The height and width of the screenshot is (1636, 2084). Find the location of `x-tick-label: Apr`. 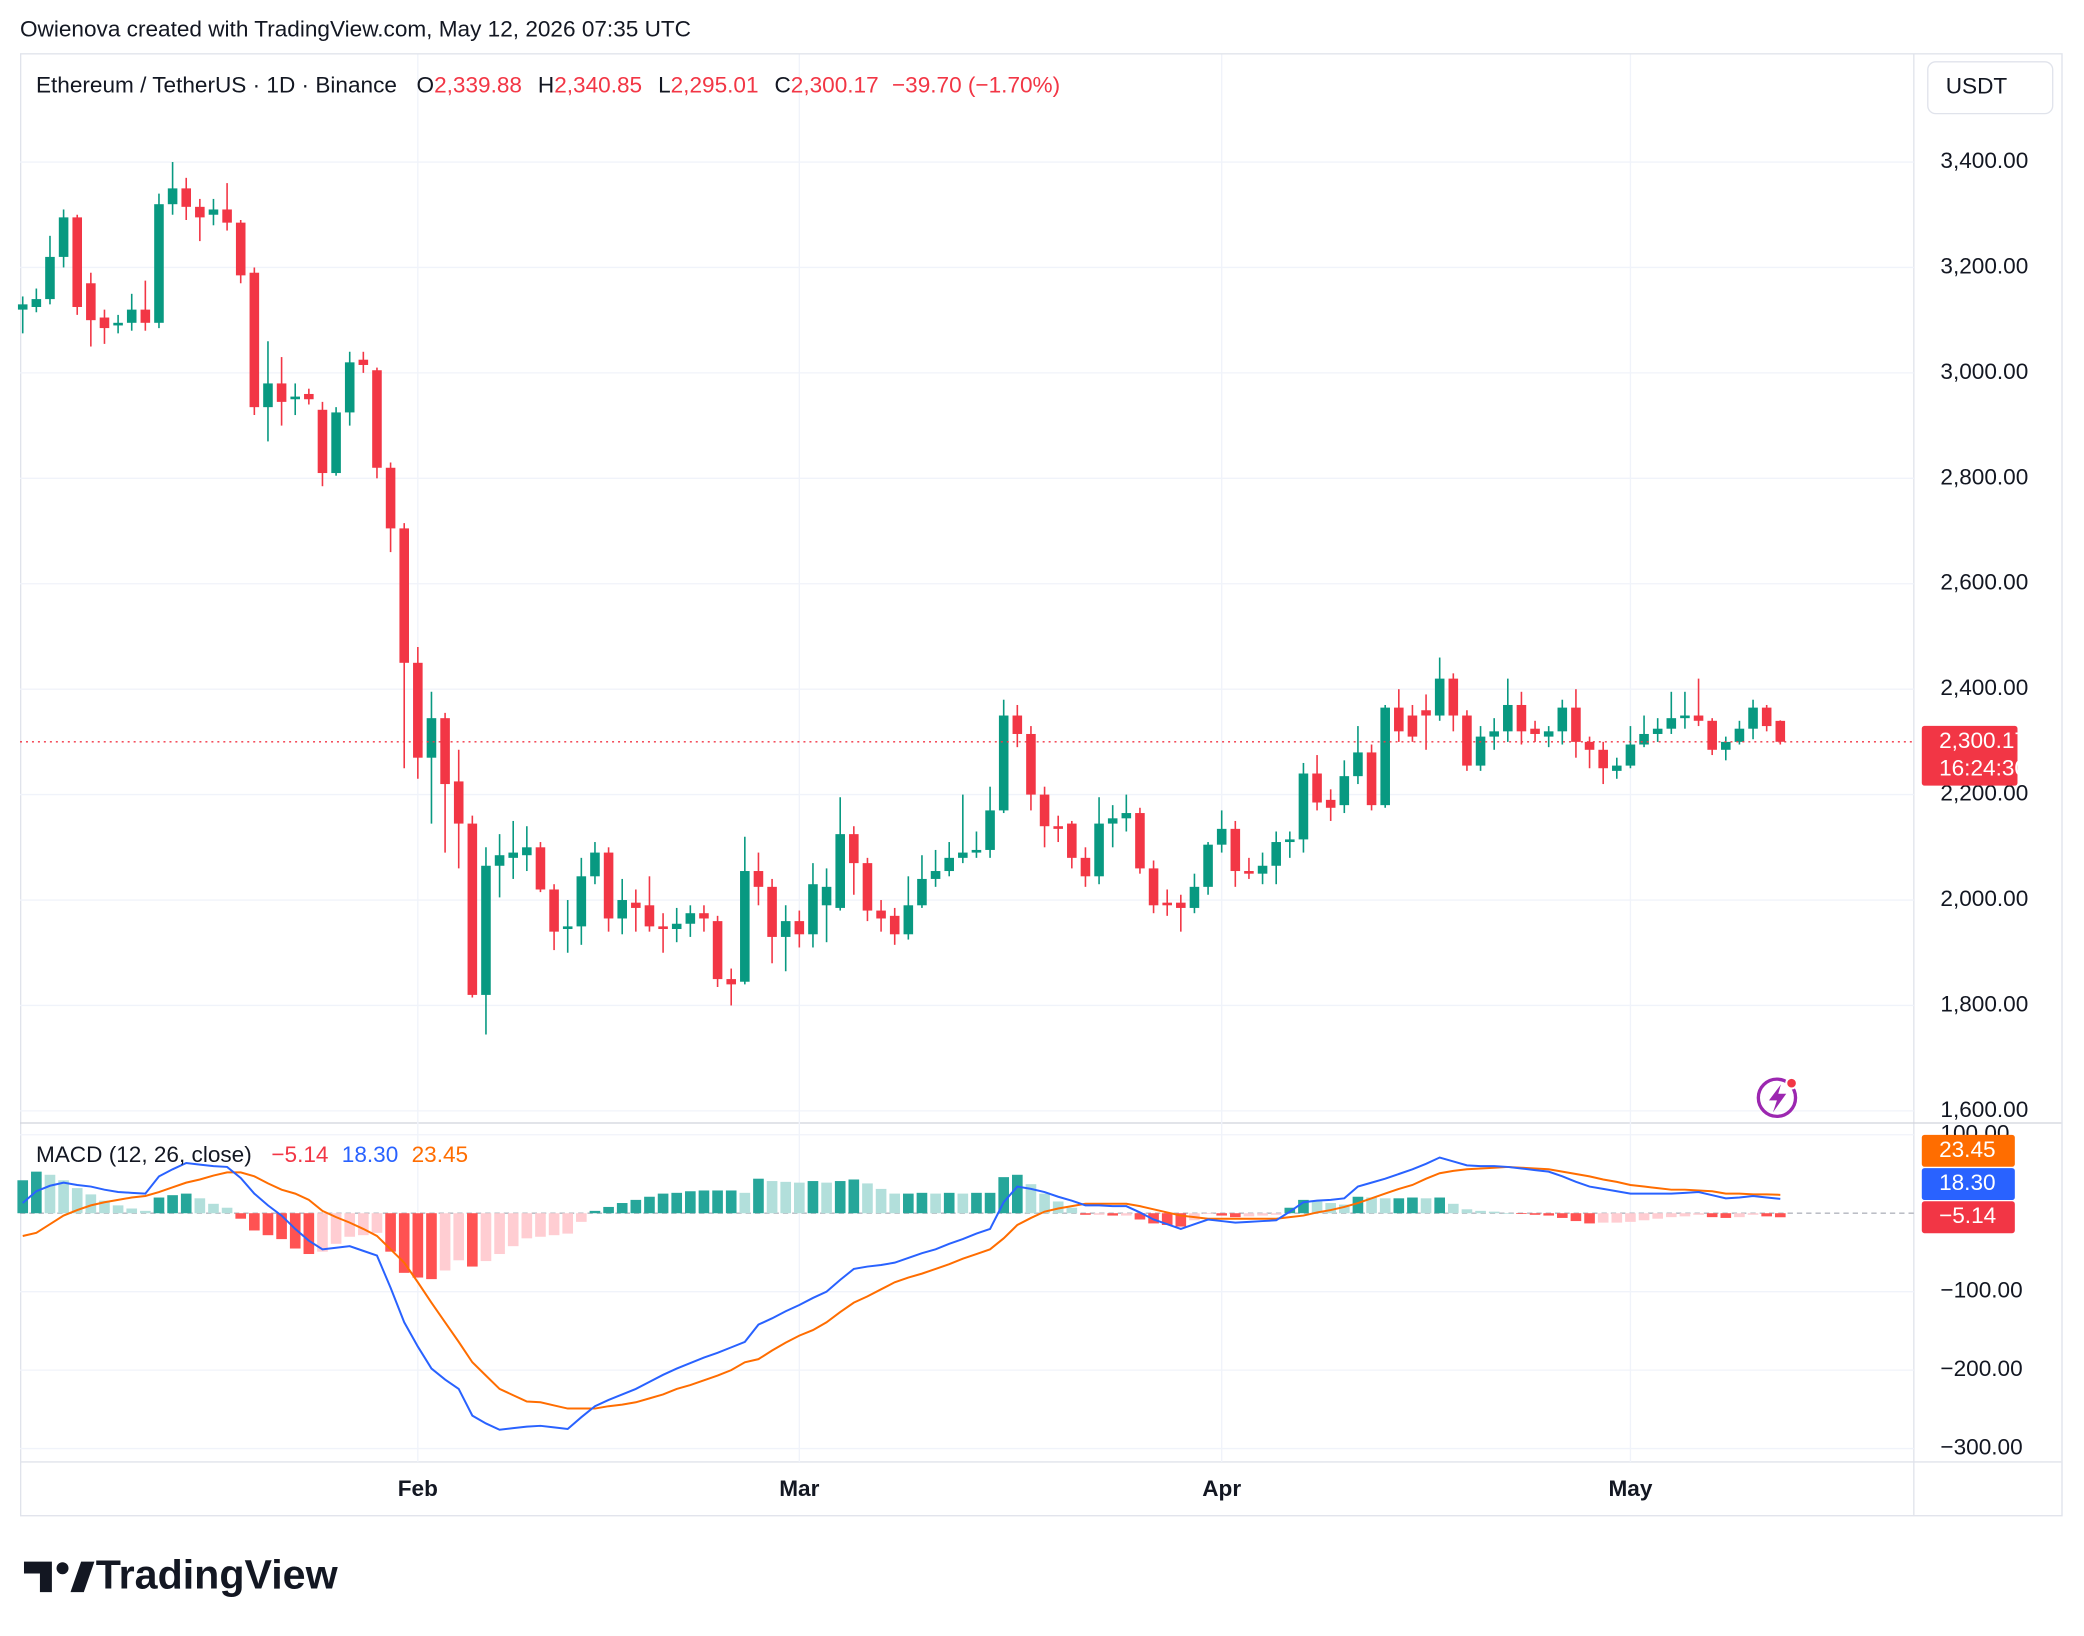

x-tick-label: Apr is located at coordinates (1221, 1488).